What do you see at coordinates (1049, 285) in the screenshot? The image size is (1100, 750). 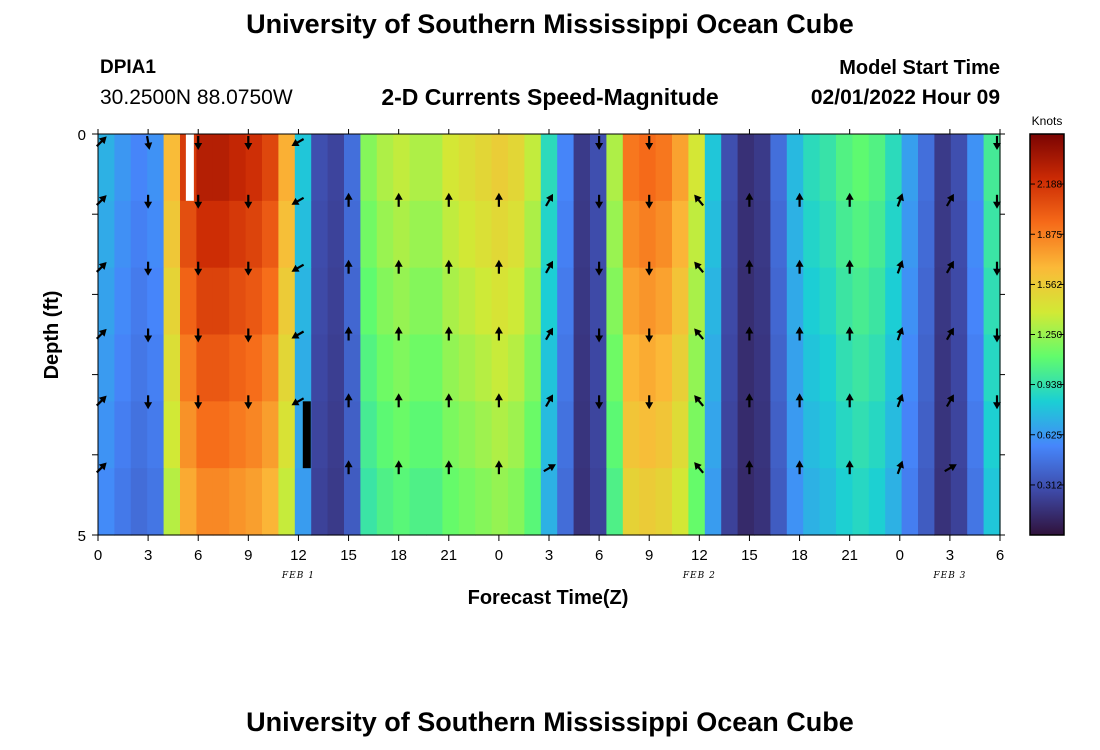 I see `colorbar-tick-label: 1.562` at bounding box center [1049, 285].